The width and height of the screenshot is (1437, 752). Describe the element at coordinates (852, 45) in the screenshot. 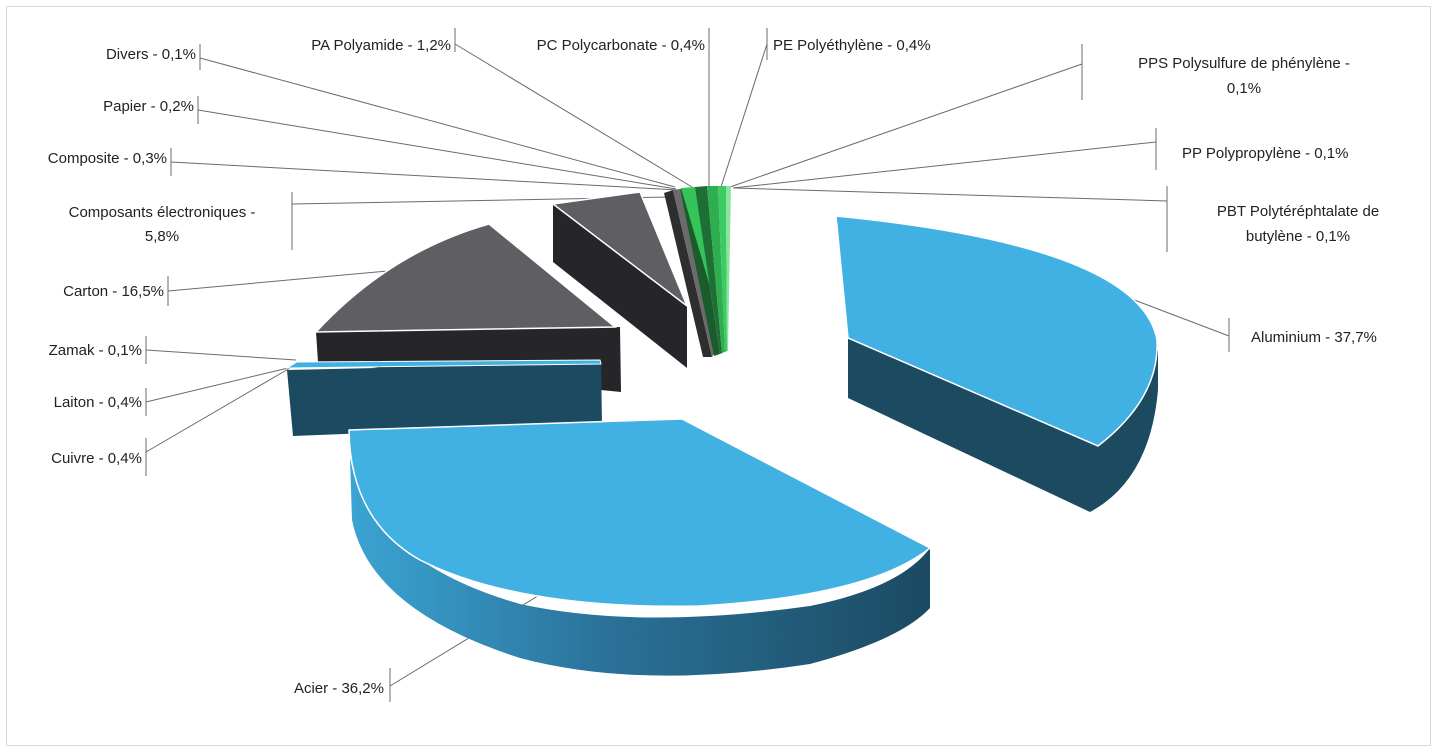

I see `label-pe: PE Polyéthylène - 0,4%` at that location.